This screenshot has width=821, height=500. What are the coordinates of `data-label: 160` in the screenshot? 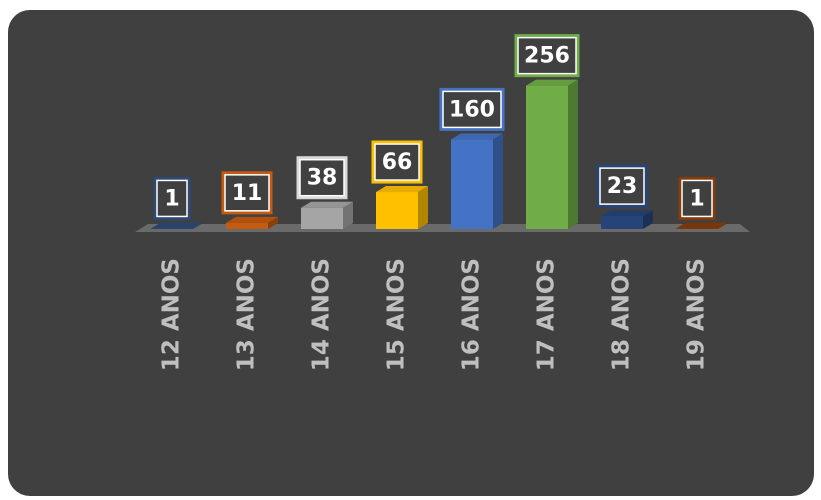 It's located at (472, 109).